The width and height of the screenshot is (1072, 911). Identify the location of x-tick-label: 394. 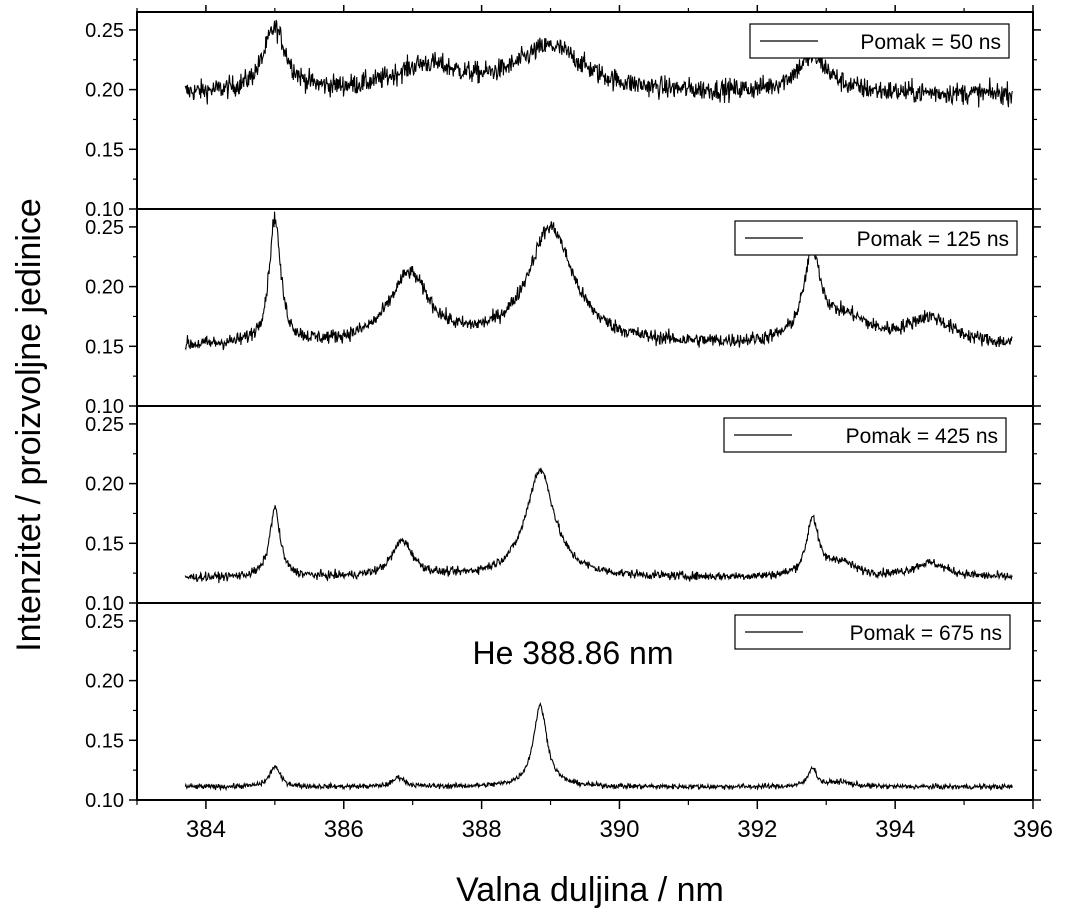
(895, 829).